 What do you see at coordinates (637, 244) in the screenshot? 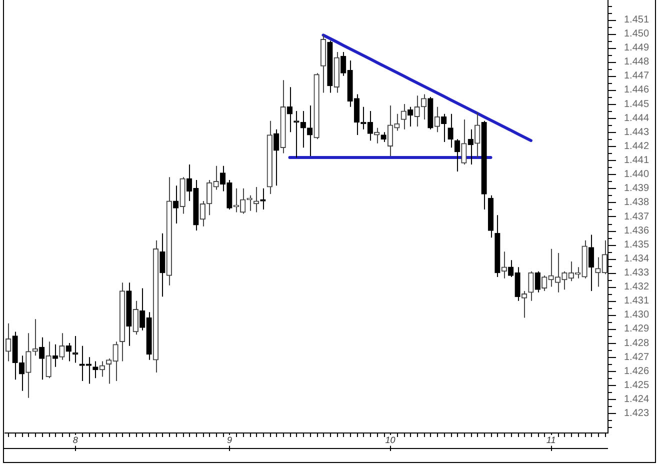
I see `y-tick-label: 1.435` at bounding box center [637, 244].